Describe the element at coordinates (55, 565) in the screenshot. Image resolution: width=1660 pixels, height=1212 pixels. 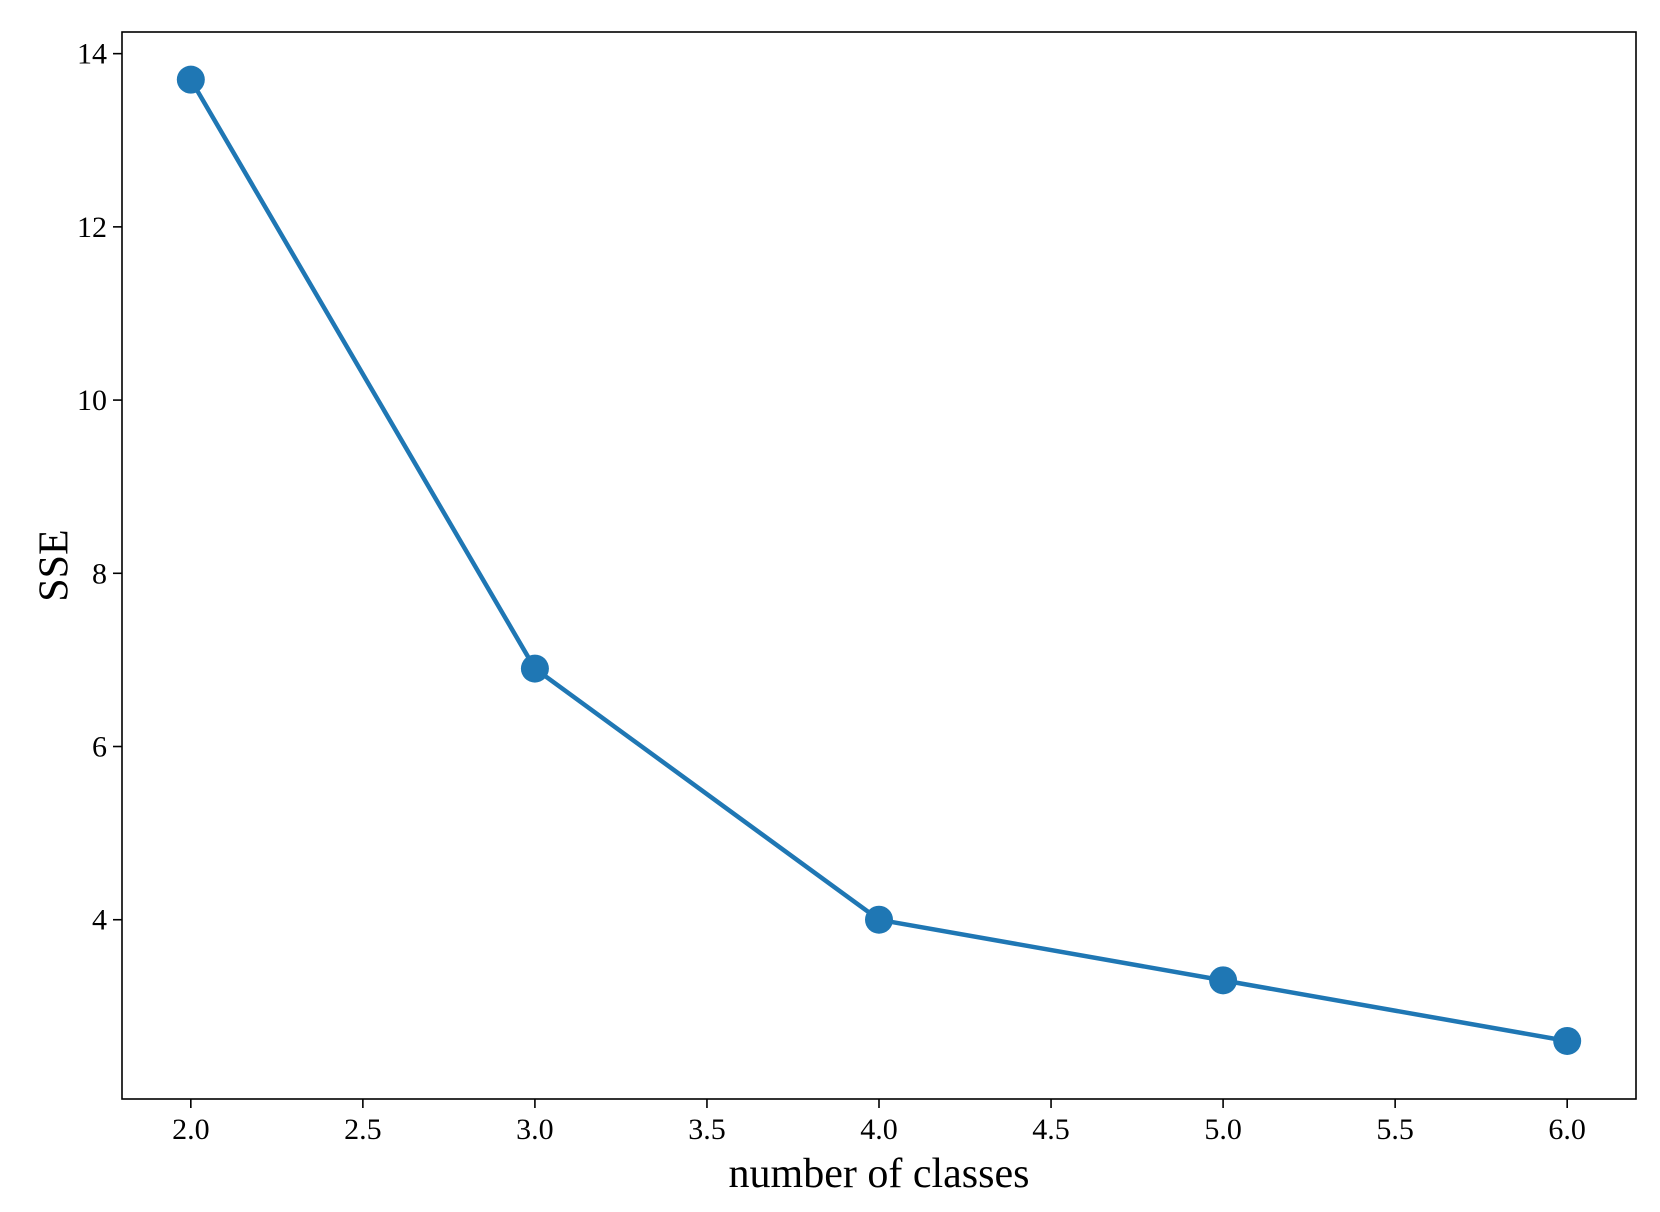
I see `y-axis-title: SSE` at that location.